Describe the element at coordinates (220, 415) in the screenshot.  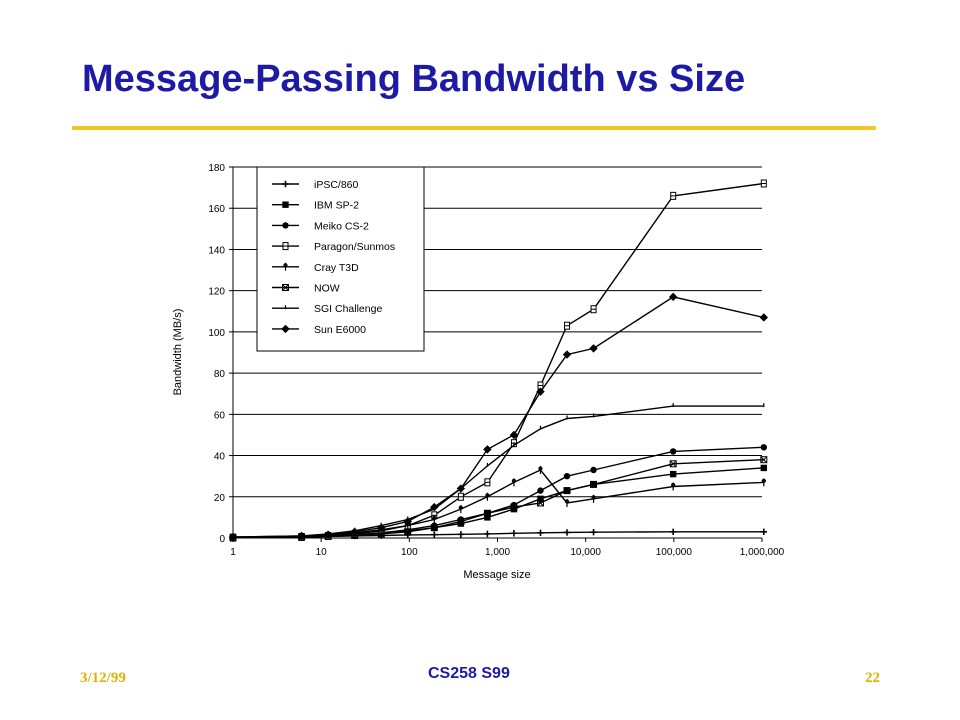
I see `y-tick-label: 60` at that location.